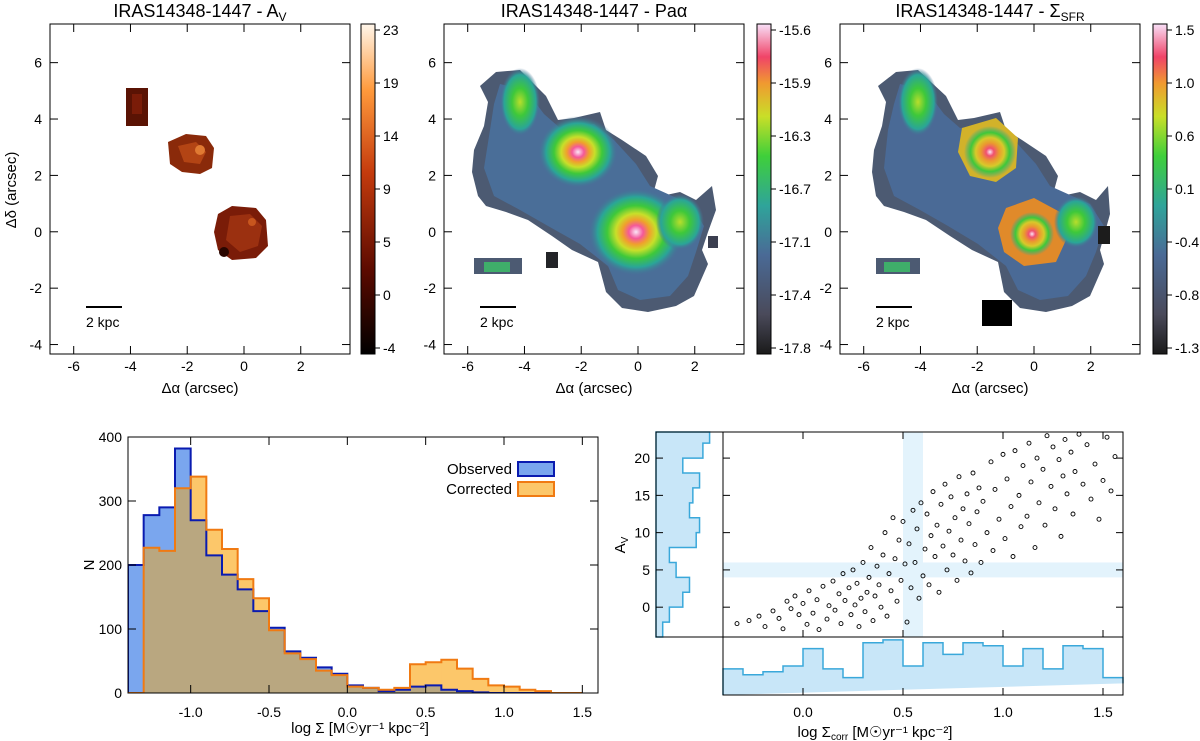  What do you see at coordinates (903, 712) in the screenshot?
I see `scatter-xtick-label: 0.5` at bounding box center [903, 712].